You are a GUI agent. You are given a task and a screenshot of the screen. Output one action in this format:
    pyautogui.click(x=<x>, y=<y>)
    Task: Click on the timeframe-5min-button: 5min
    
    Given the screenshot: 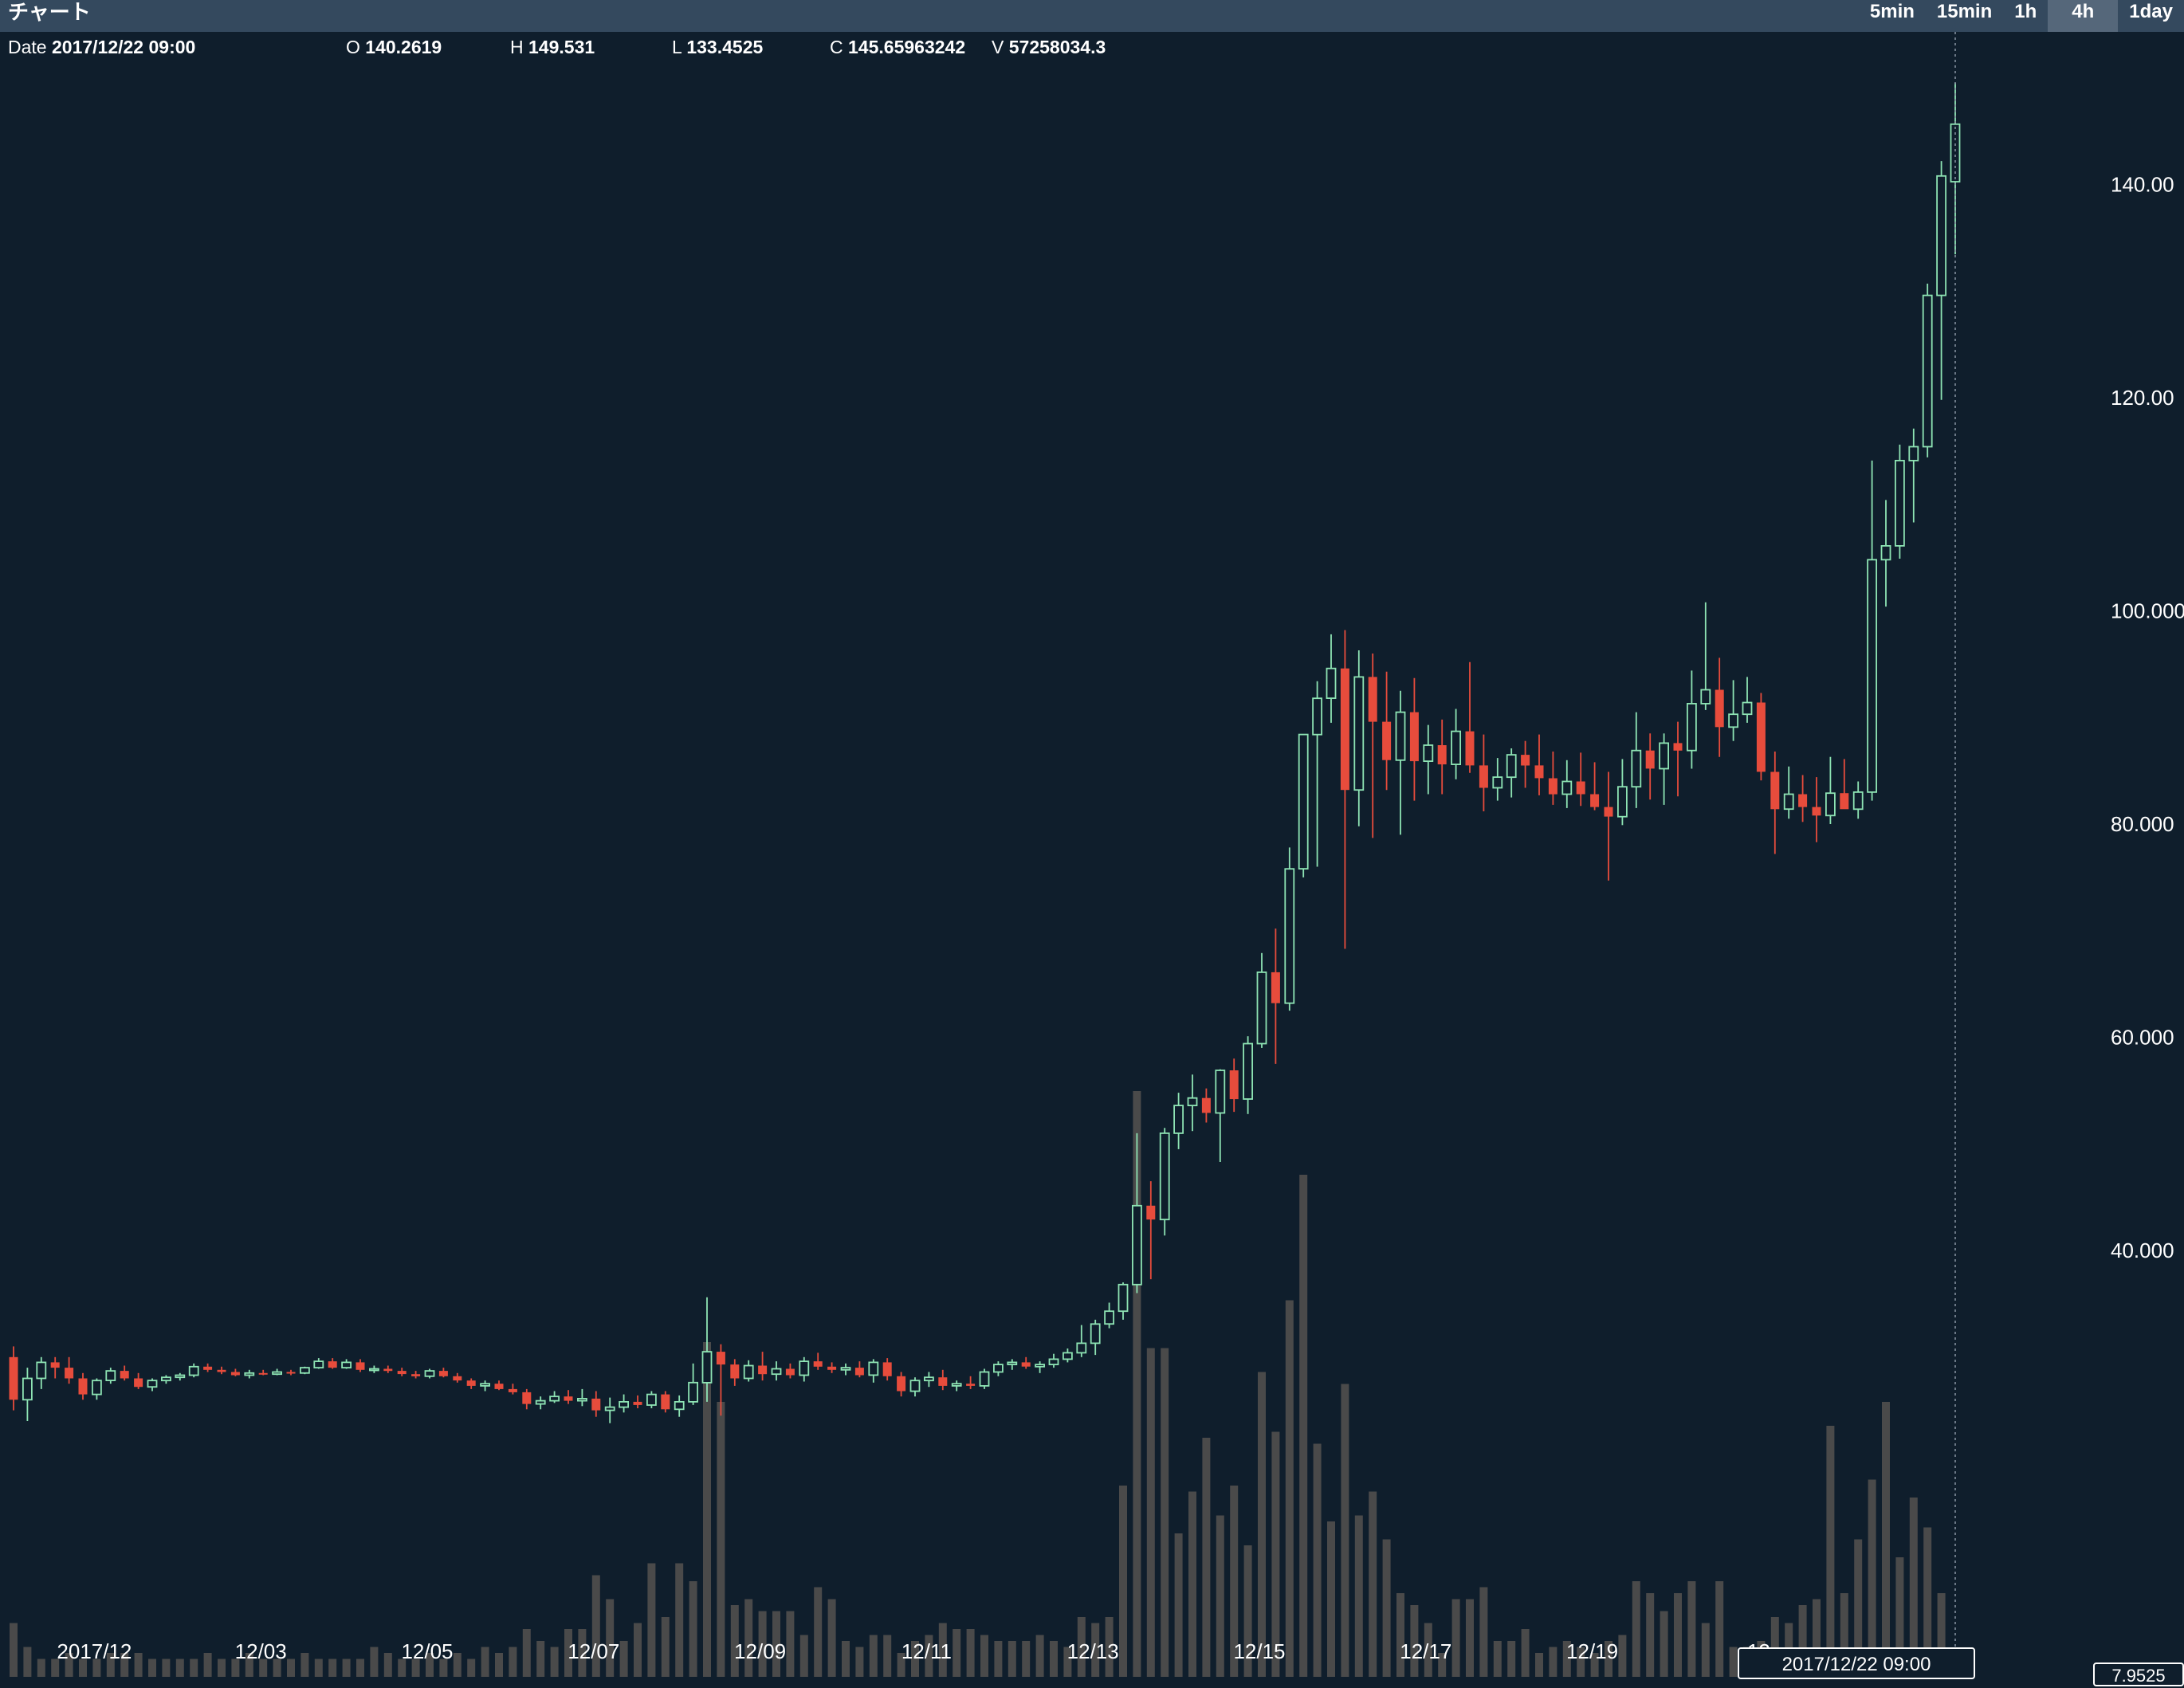 What is the action you would take?
    pyautogui.click(x=1892, y=11)
    